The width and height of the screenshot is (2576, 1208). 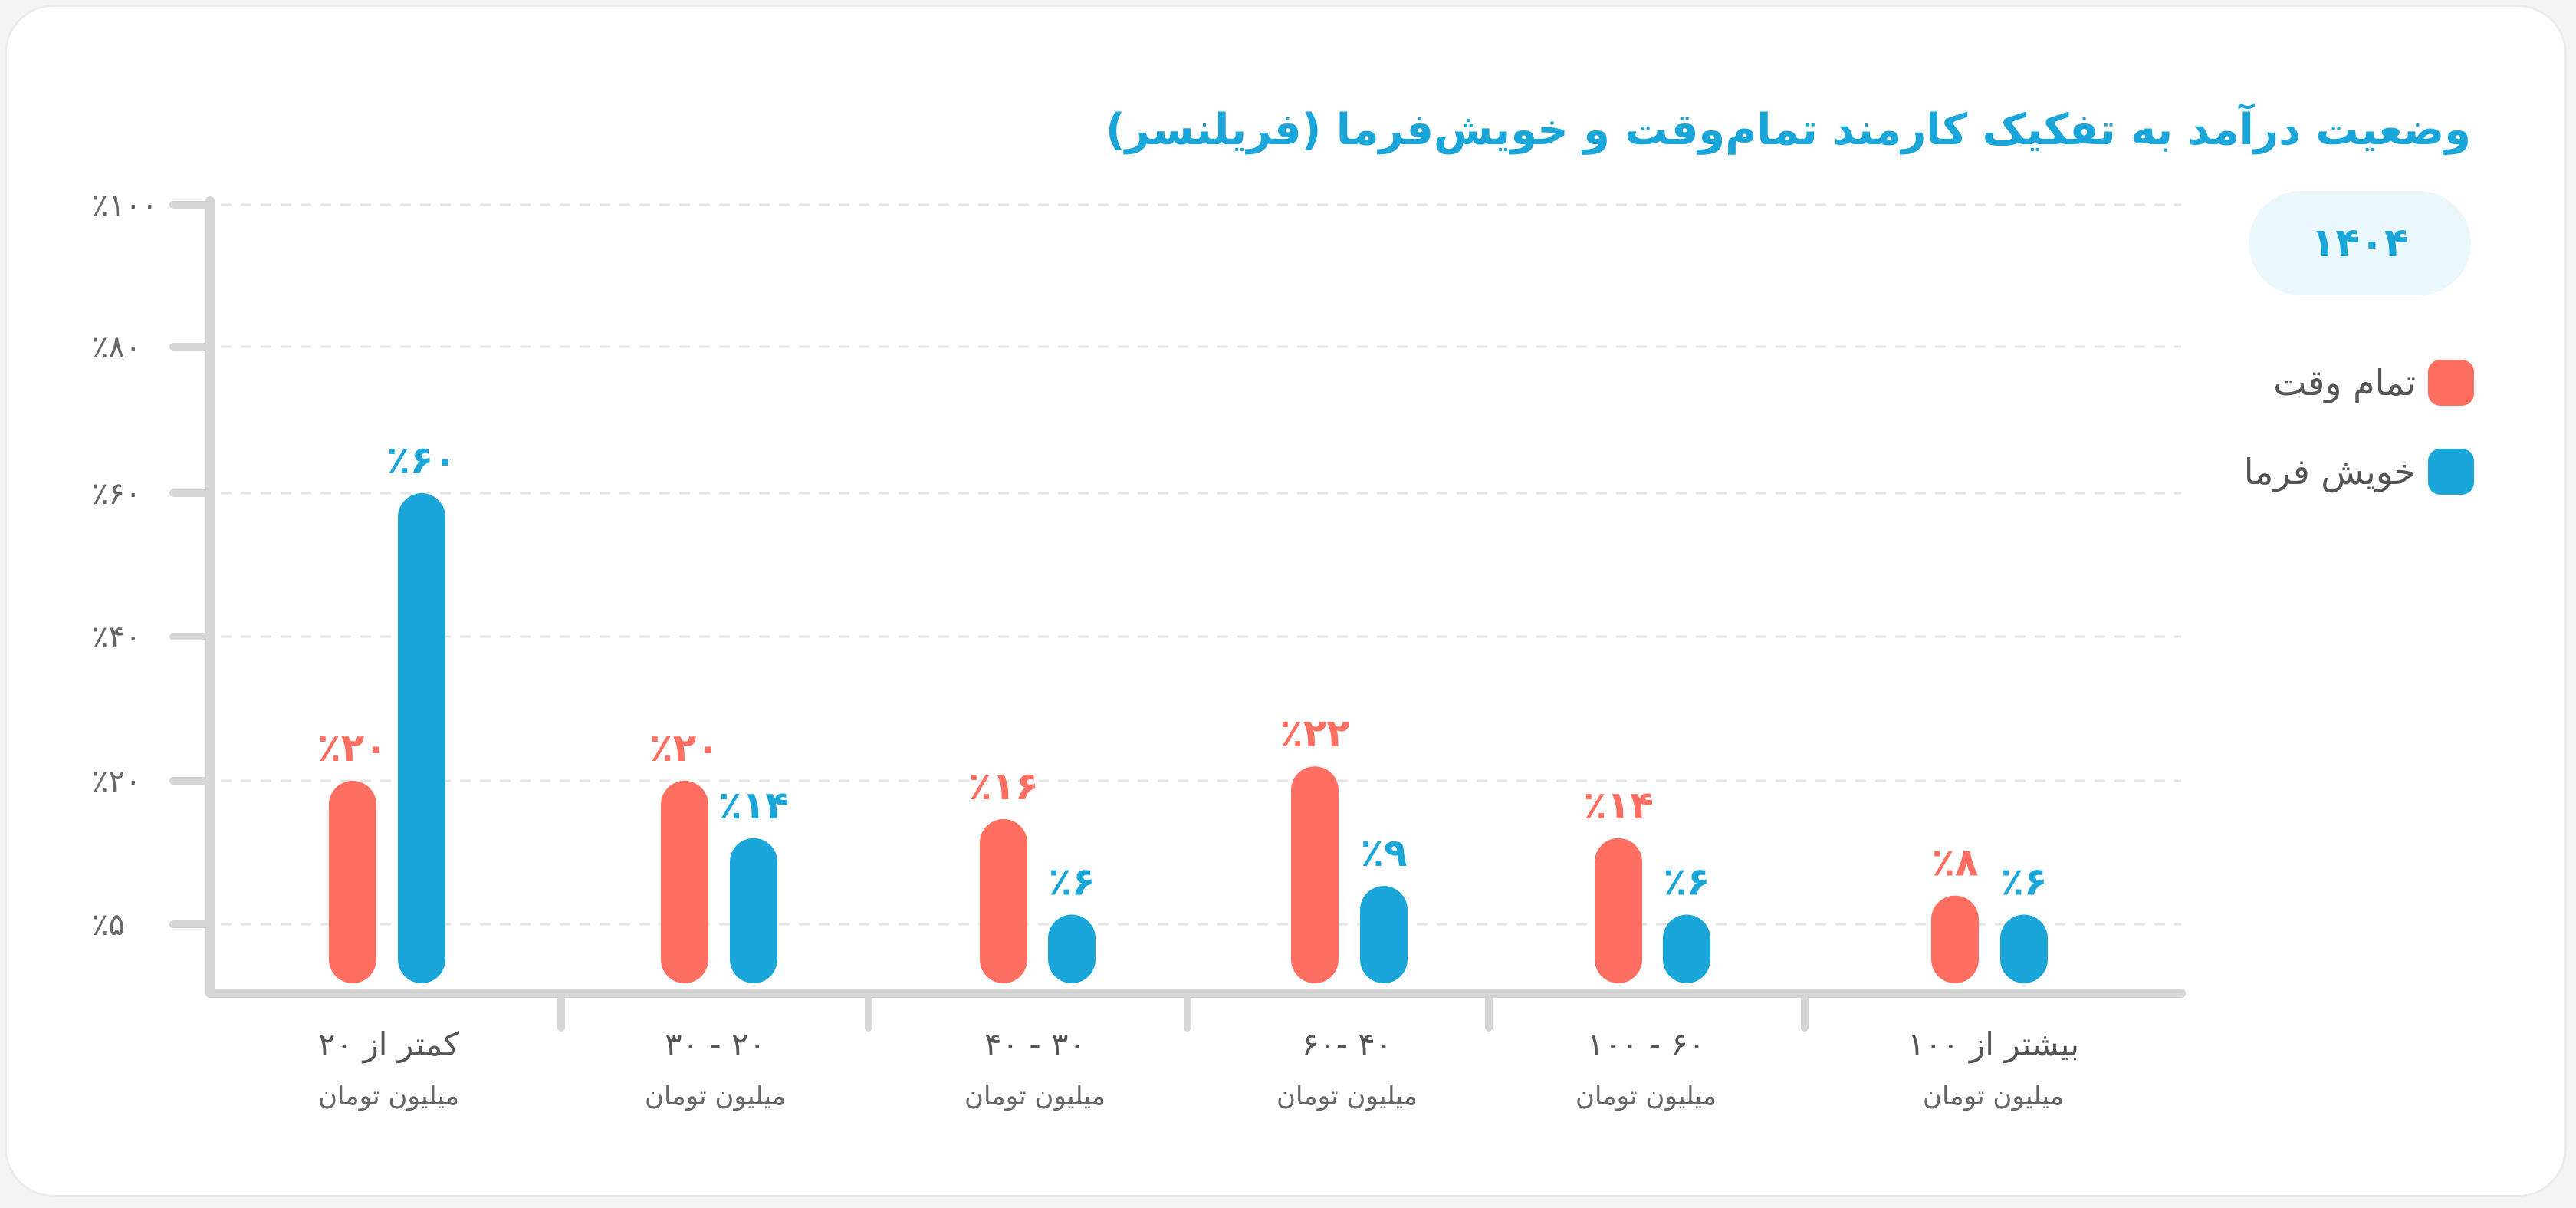 What do you see at coordinates (117, 637) in the screenshot?
I see `y-tick-label: ٪۴۰` at bounding box center [117, 637].